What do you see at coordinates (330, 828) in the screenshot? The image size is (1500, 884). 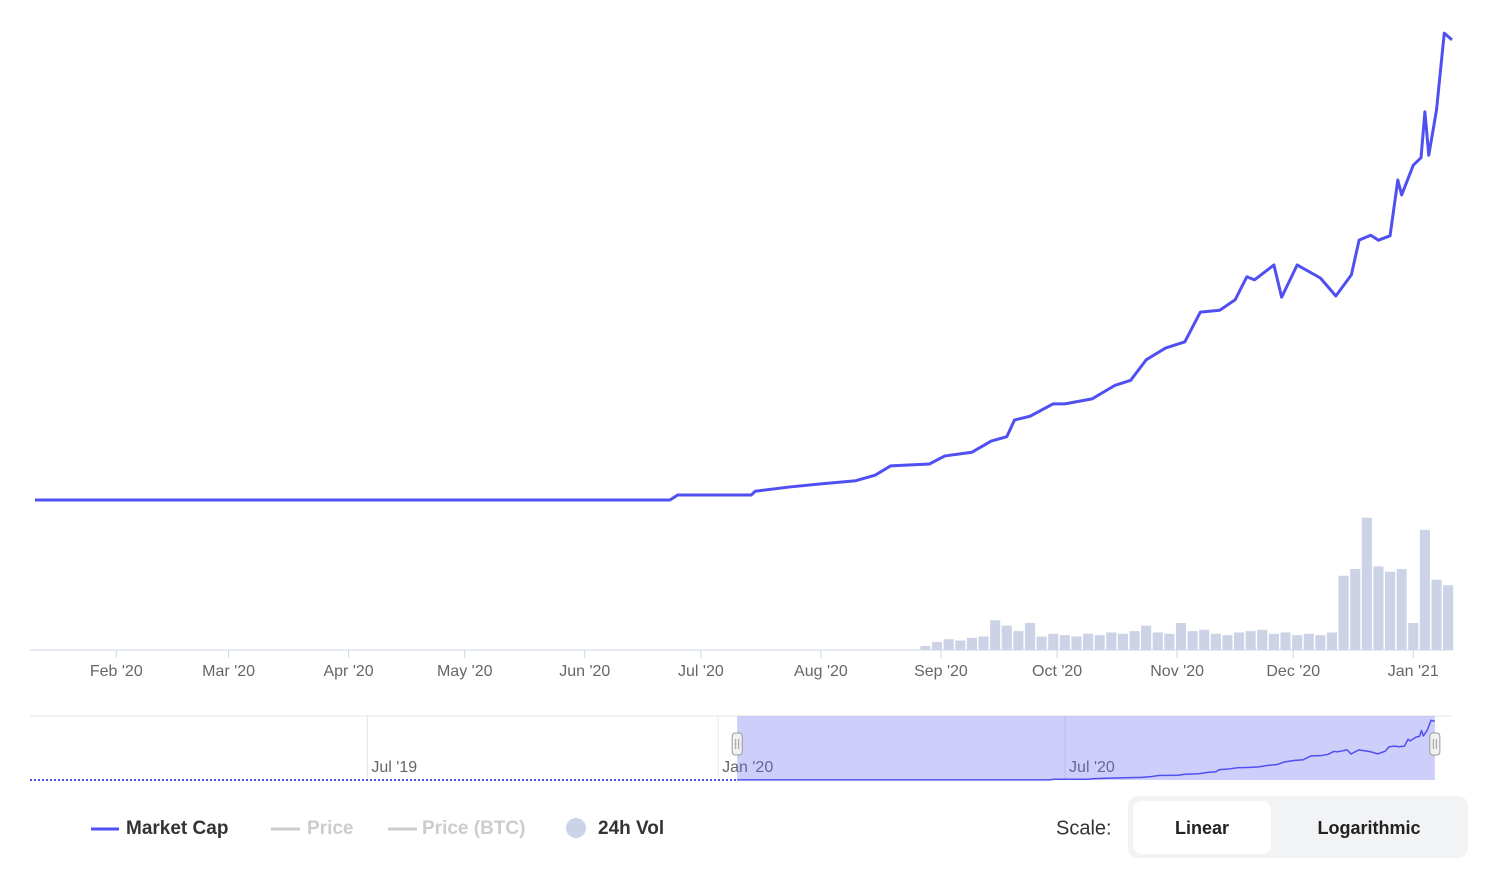 I see `legend-label: Price` at bounding box center [330, 828].